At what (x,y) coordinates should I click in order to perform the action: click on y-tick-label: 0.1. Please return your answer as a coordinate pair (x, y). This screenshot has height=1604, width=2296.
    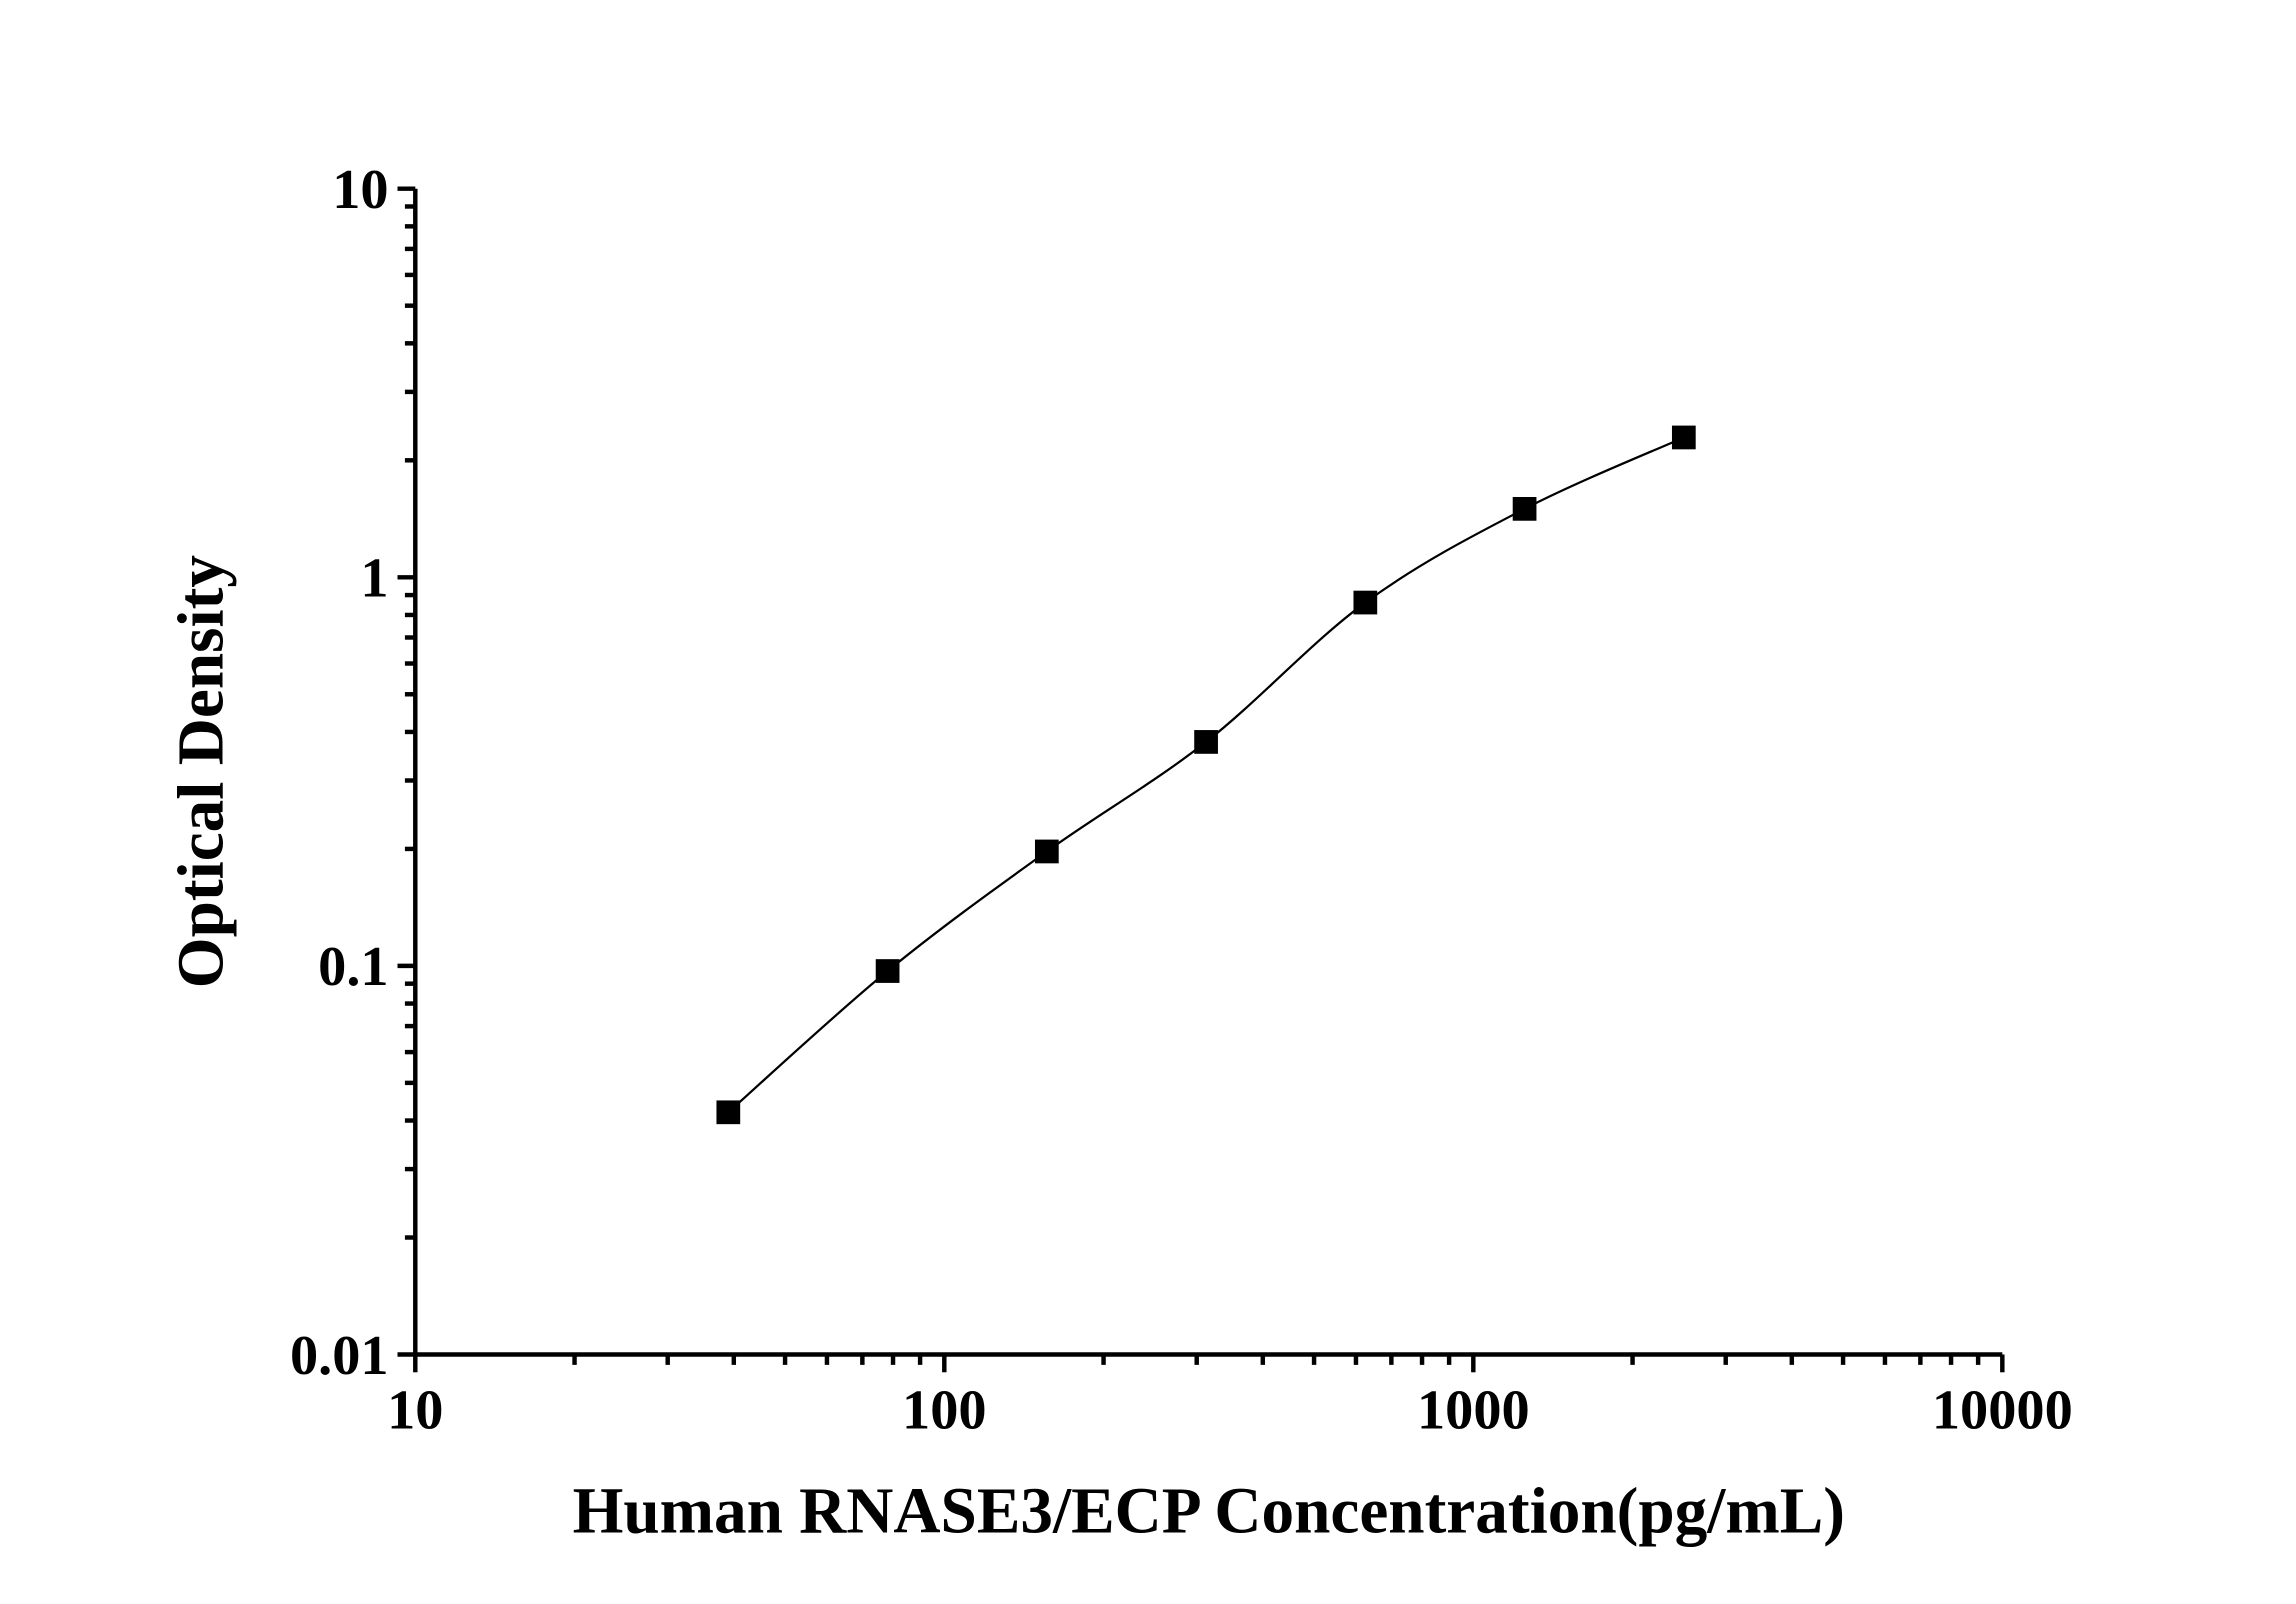
    Looking at the image, I should click on (353, 967).